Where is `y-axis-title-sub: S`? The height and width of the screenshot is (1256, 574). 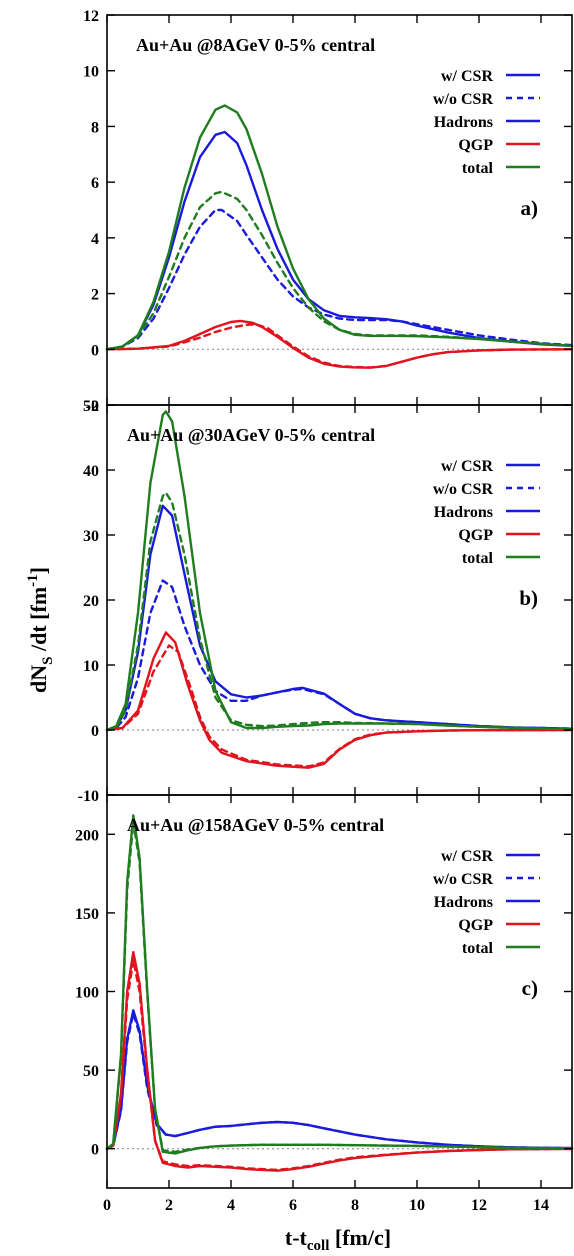
y-axis-title-sub: S is located at coordinates (48, 661).